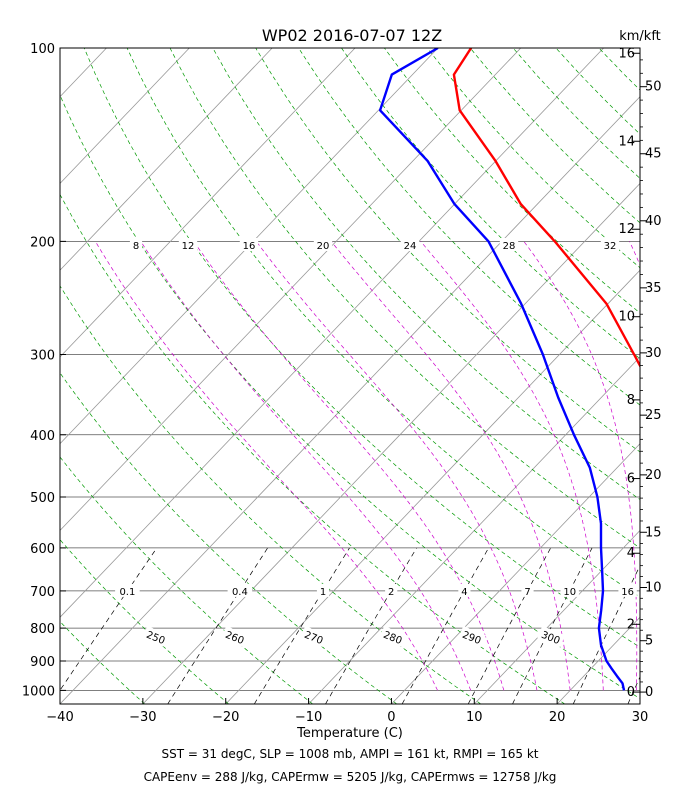 This screenshot has height=800, width=700. I want to click on pressure-tick-label: 200, so click(42, 242).